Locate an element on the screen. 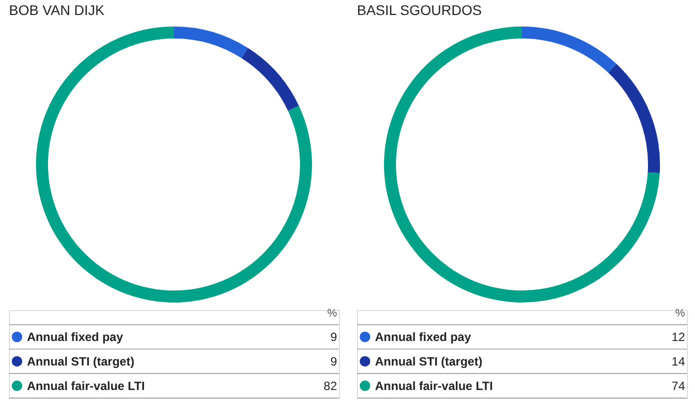  data-label: 74 is located at coordinates (679, 385).